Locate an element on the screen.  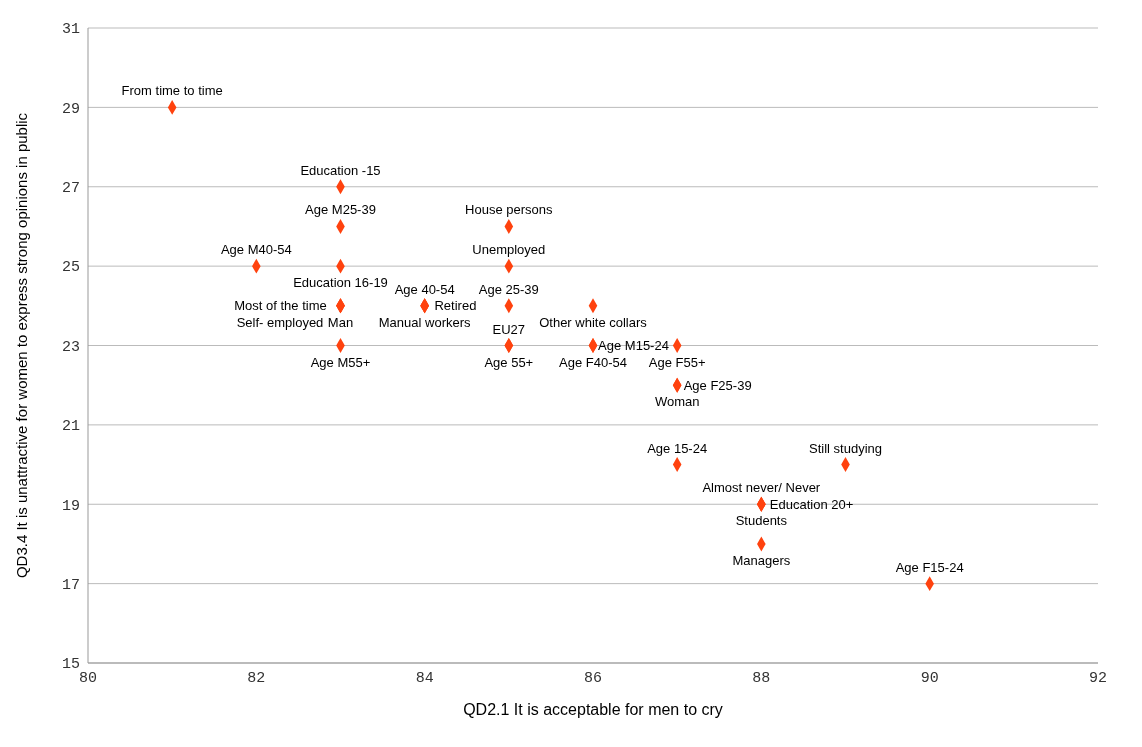
annotation: House persons is located at coordinates (509, 210).